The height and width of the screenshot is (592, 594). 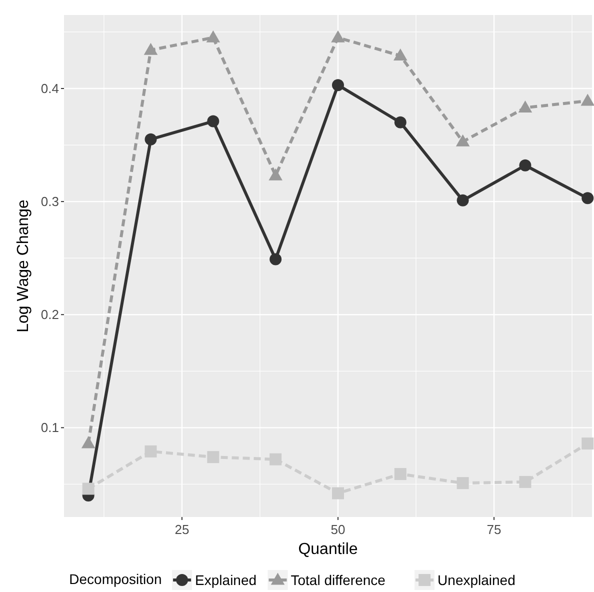 What do you see at coordinates (182, 529) in the screenshot?
I see `x-tick-label: 25` at bounding box center [182, 529].